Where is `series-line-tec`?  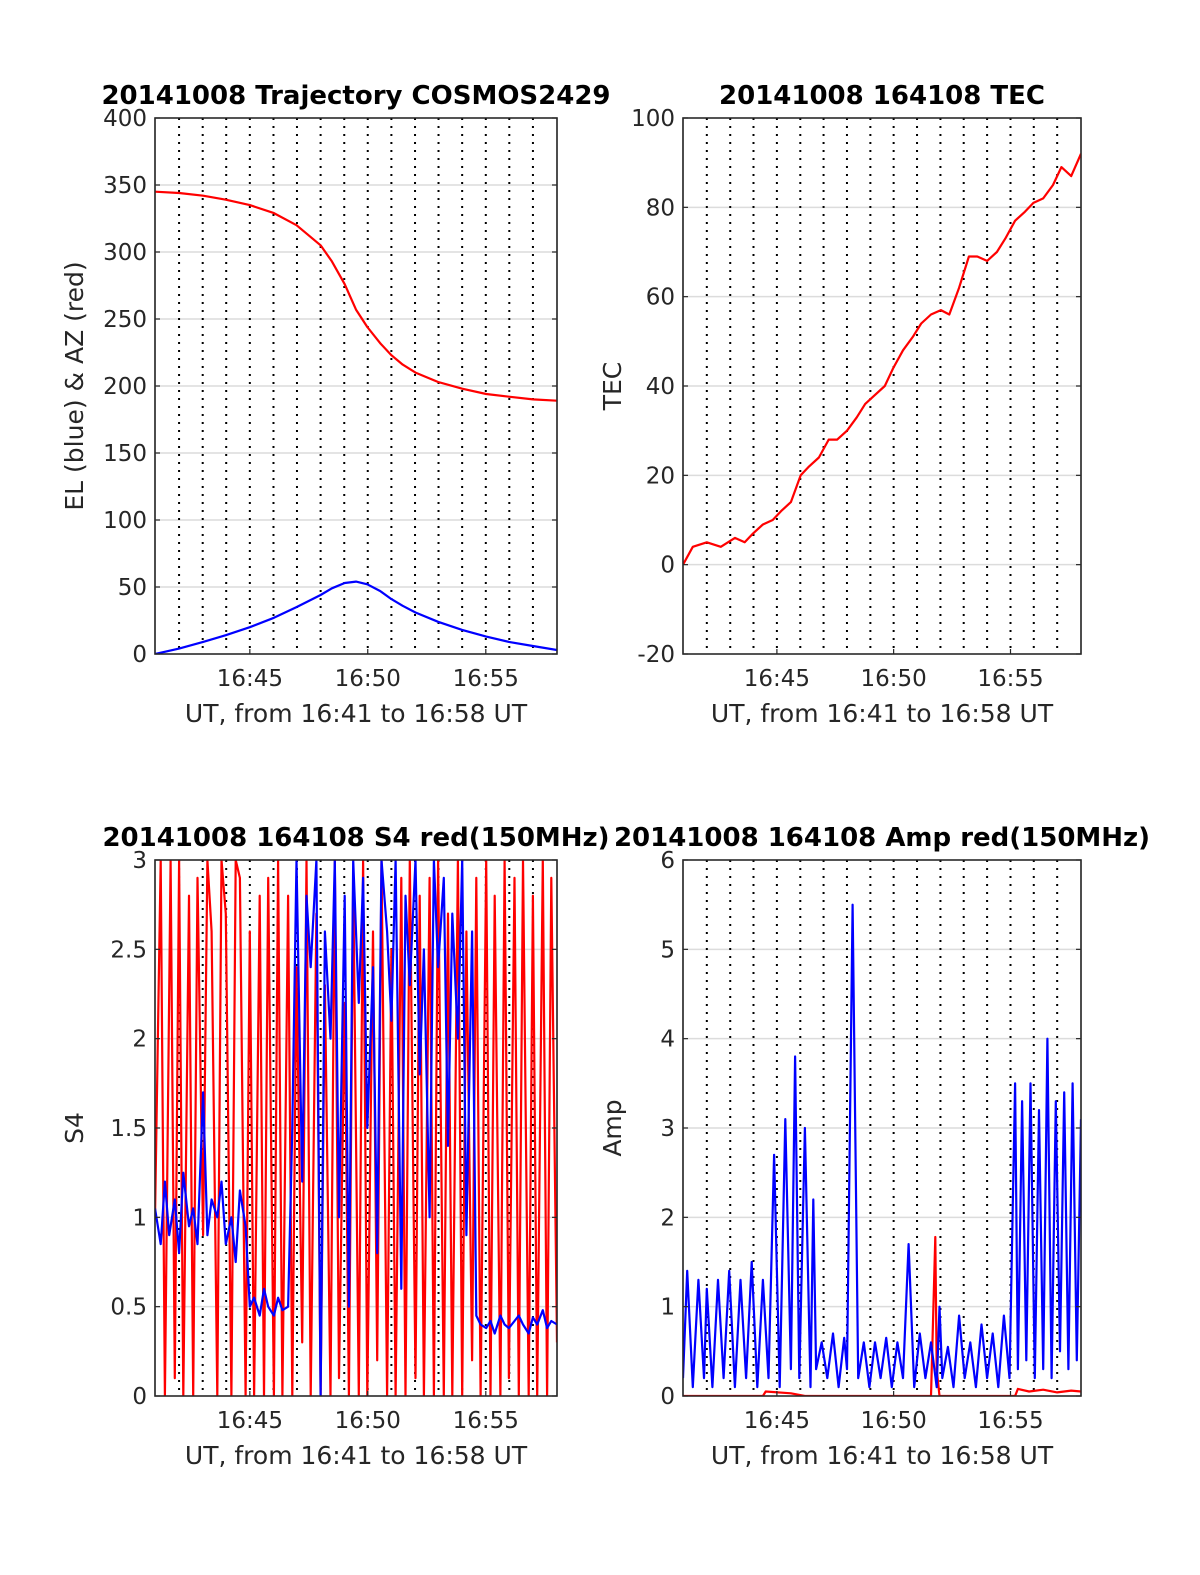 series-line-tec is located at coordinates (882, 359).